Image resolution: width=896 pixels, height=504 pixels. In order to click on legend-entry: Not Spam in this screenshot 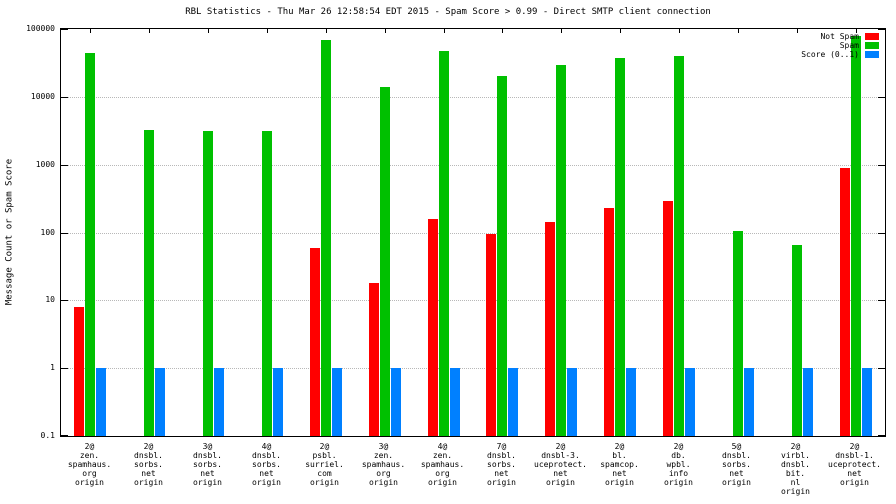, I will do `click(840, 36)`.